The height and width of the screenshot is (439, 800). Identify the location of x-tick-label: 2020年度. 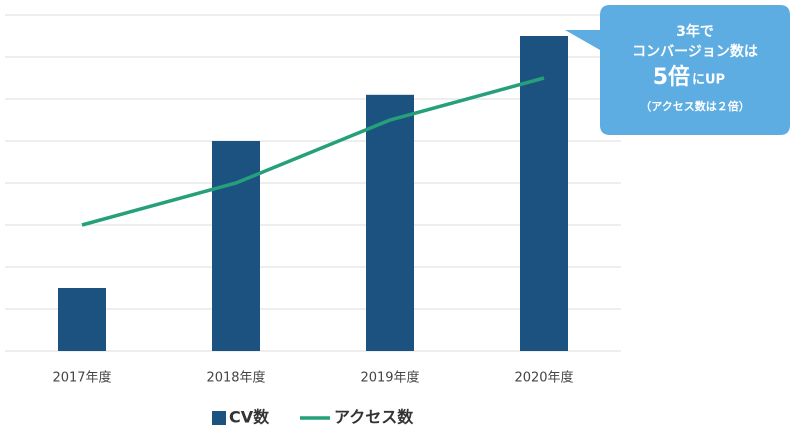
(543, 378).